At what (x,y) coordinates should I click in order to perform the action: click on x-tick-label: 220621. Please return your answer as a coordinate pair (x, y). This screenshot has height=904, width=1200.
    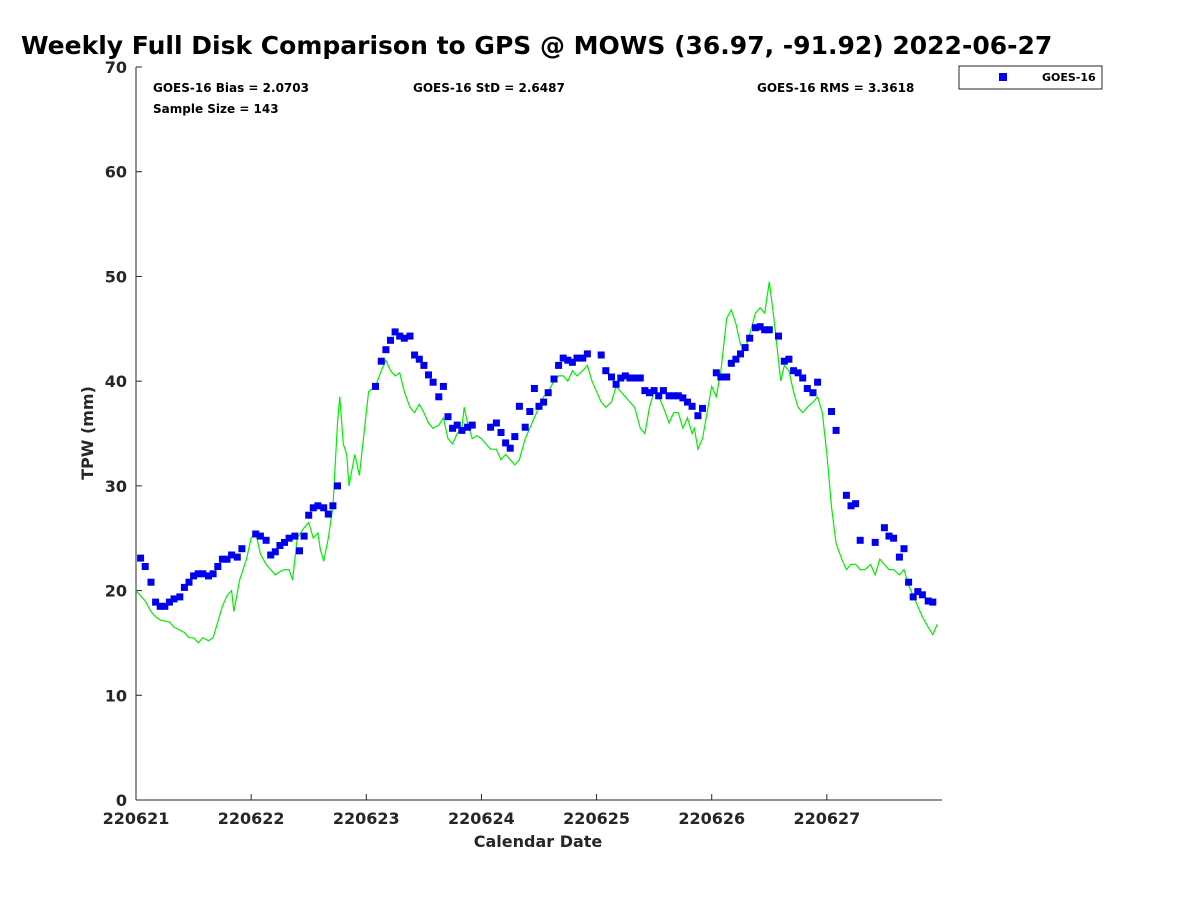
    Looking at the image, I should click on (136, 818).